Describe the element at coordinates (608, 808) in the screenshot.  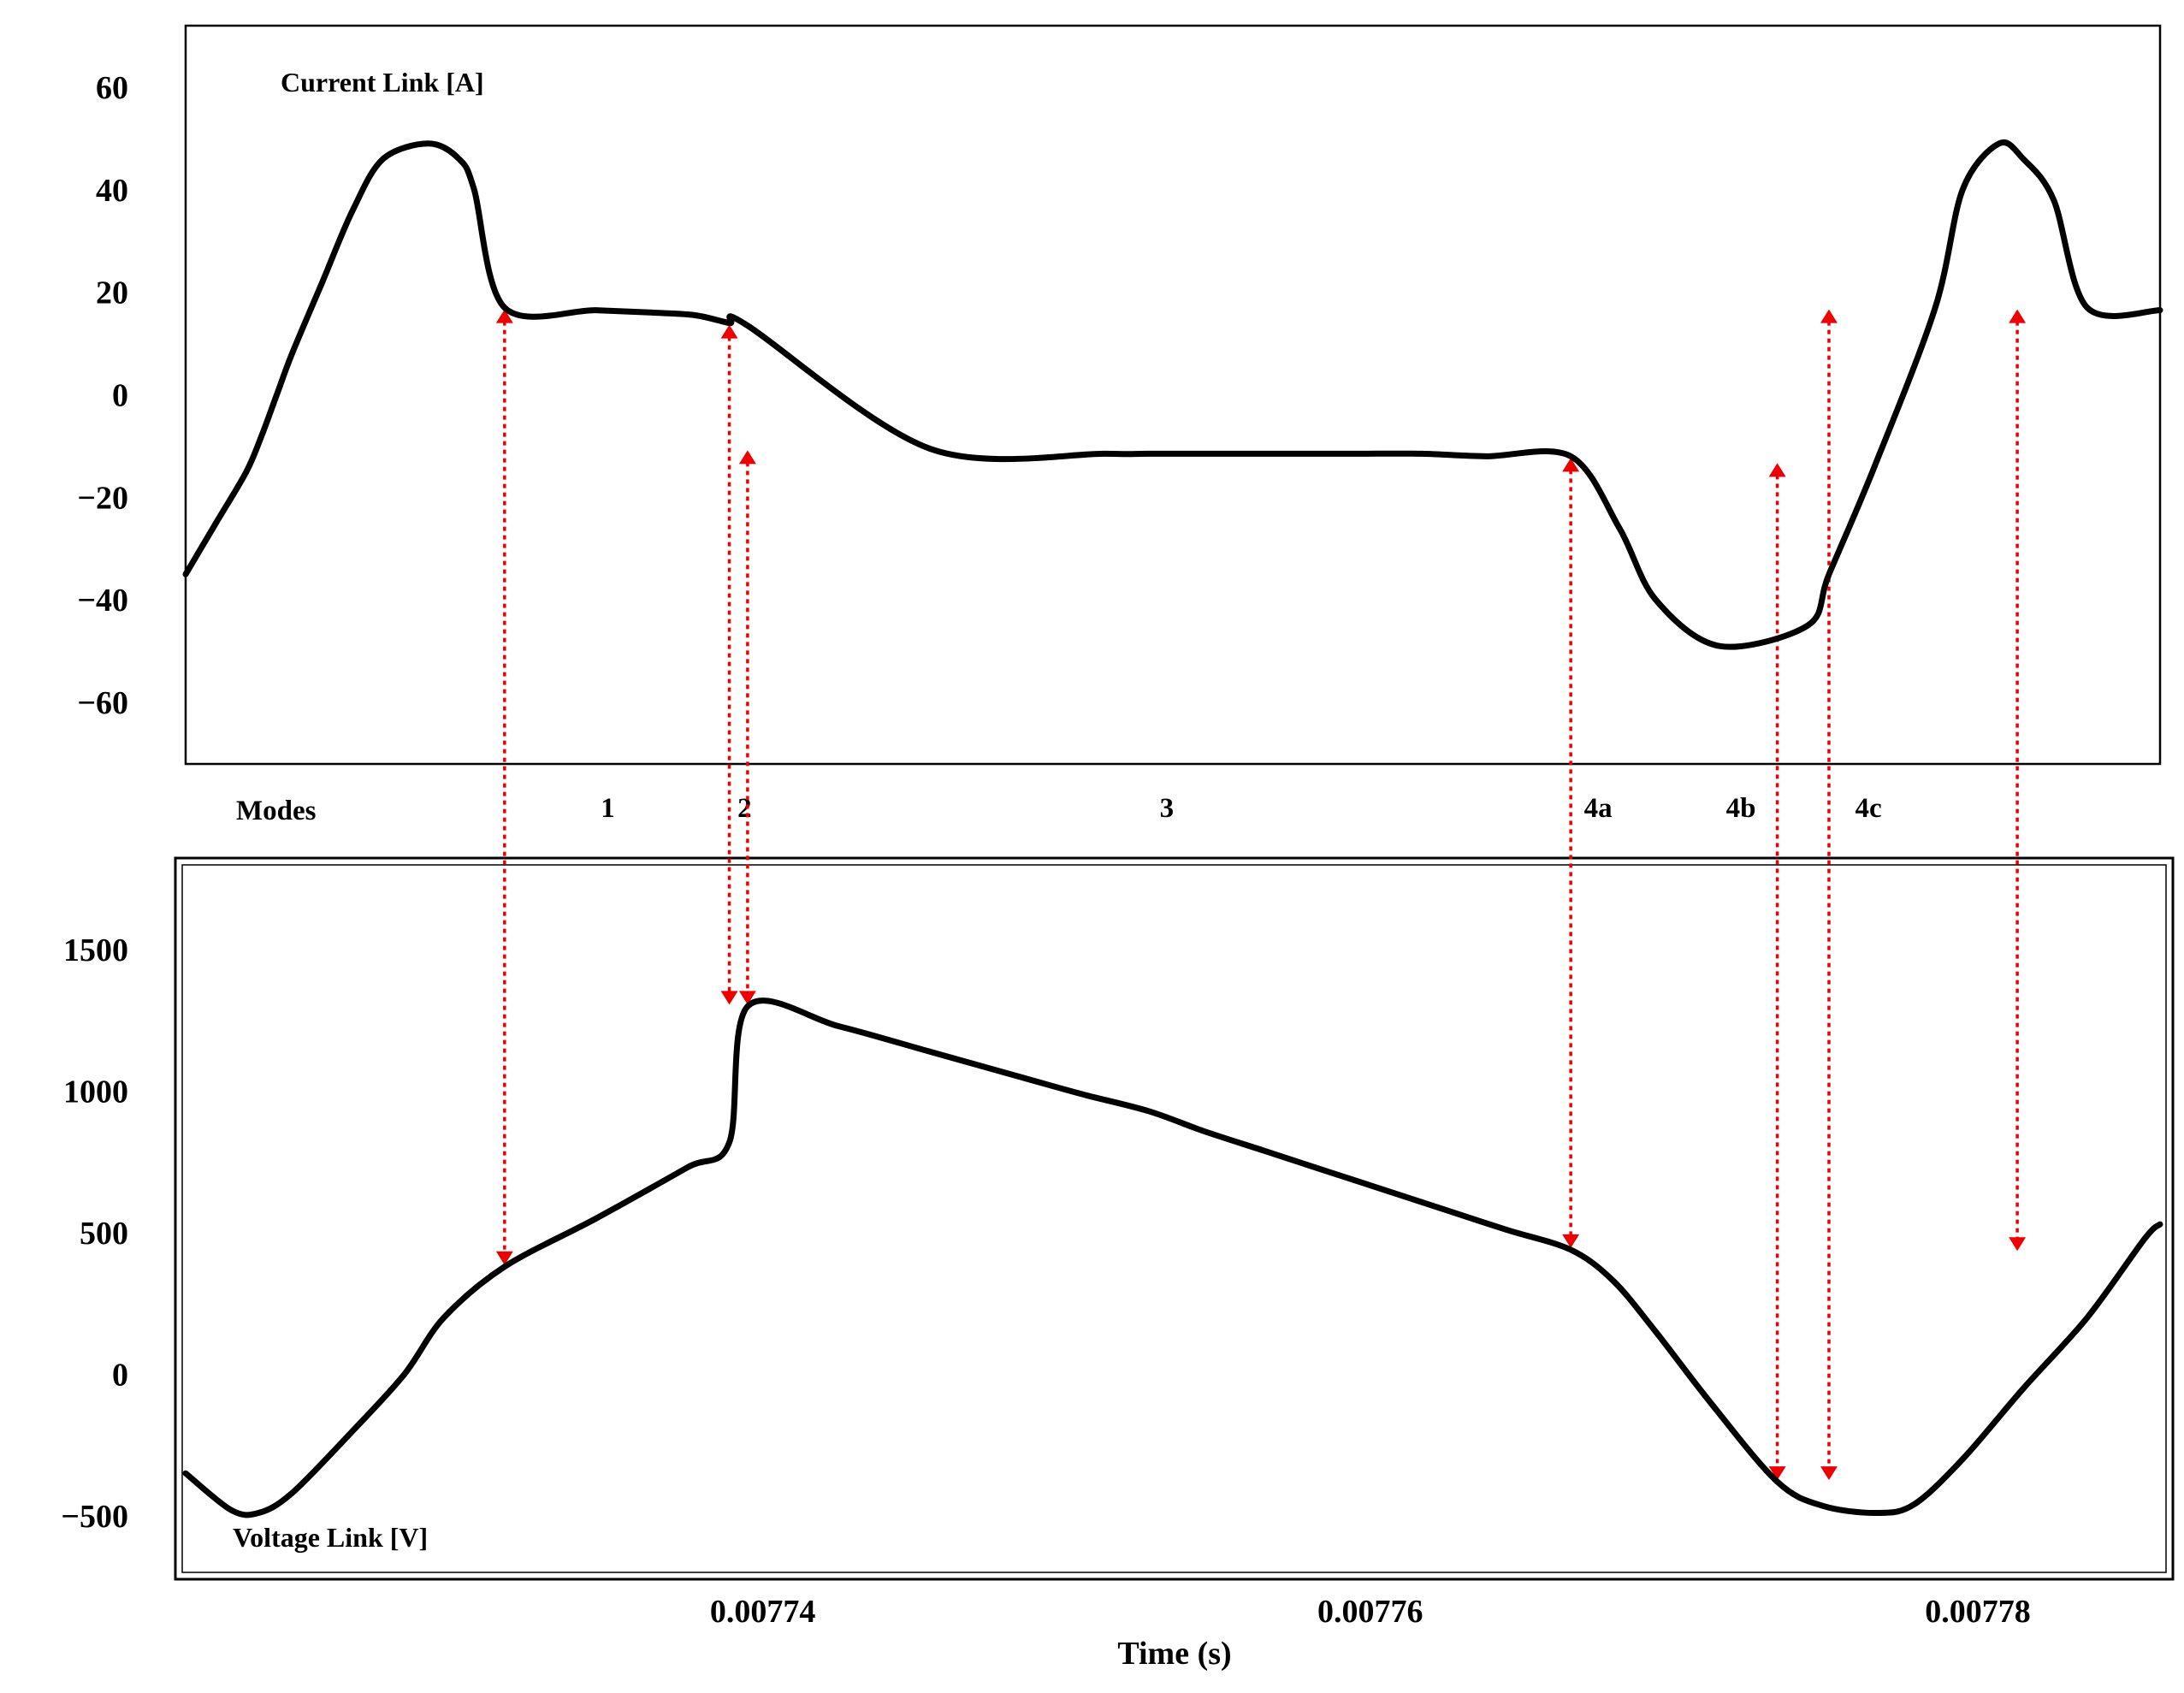
I see `mode-label: 1` at that location.